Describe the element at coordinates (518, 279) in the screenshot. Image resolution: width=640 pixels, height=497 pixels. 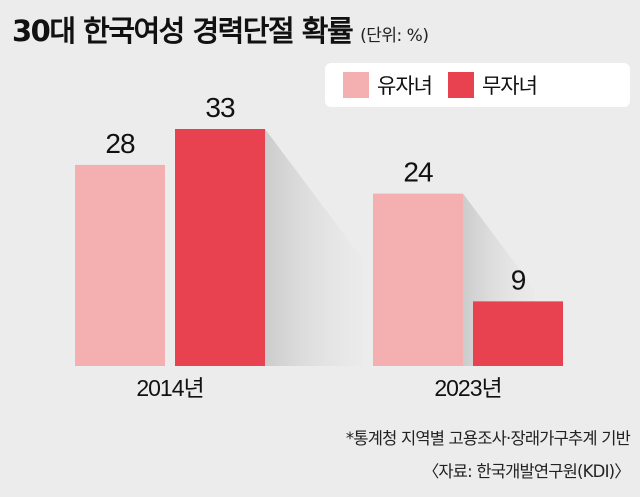
I see `data-label-2023년-무자녀: 9` at that location.